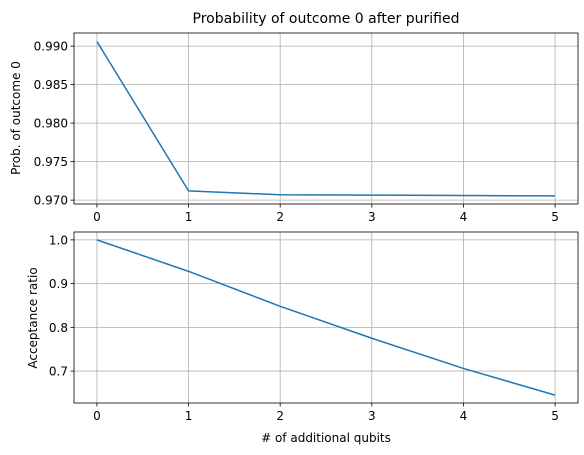 This screenshot has width=584, height=455. What do you see at coordinates (464, 416) in the screenshot?
I see `bottom-plot-x-tick-label: 4` at bounding box center [464, 416].